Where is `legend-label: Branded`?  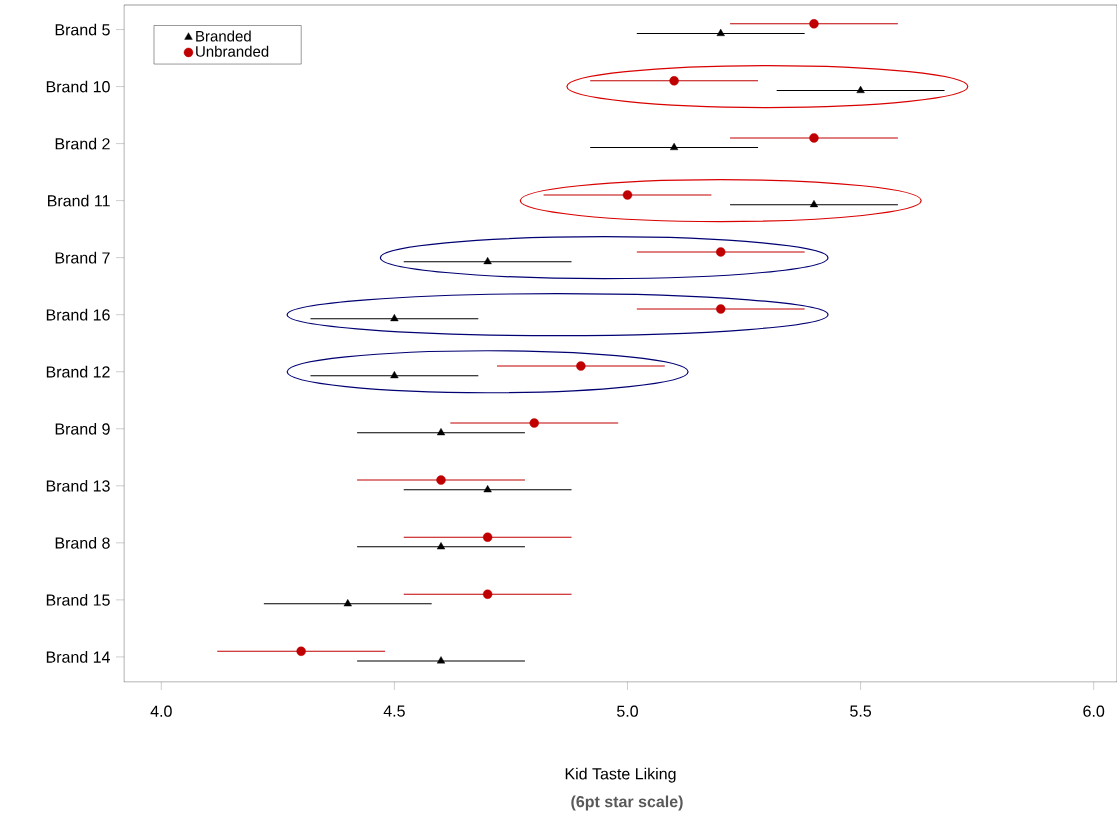
legend-label: Branded is located at coordinates (223, 36).